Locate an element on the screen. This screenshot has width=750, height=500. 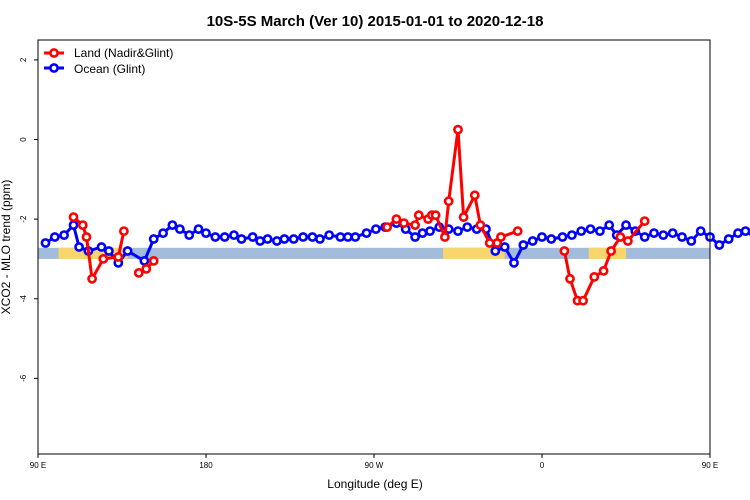
x-axis-label: Longitude (deg E) is located at coordinates (374, 484).